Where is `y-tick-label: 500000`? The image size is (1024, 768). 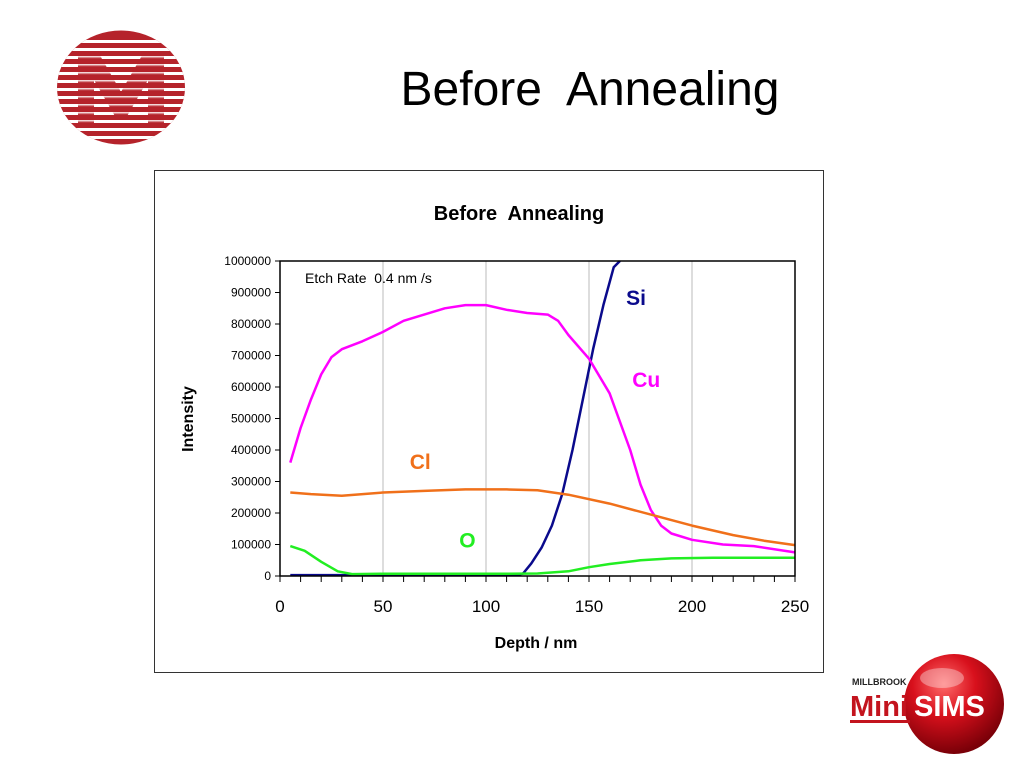
y-tick-label: 500000 is located at coordinates (251, 419).